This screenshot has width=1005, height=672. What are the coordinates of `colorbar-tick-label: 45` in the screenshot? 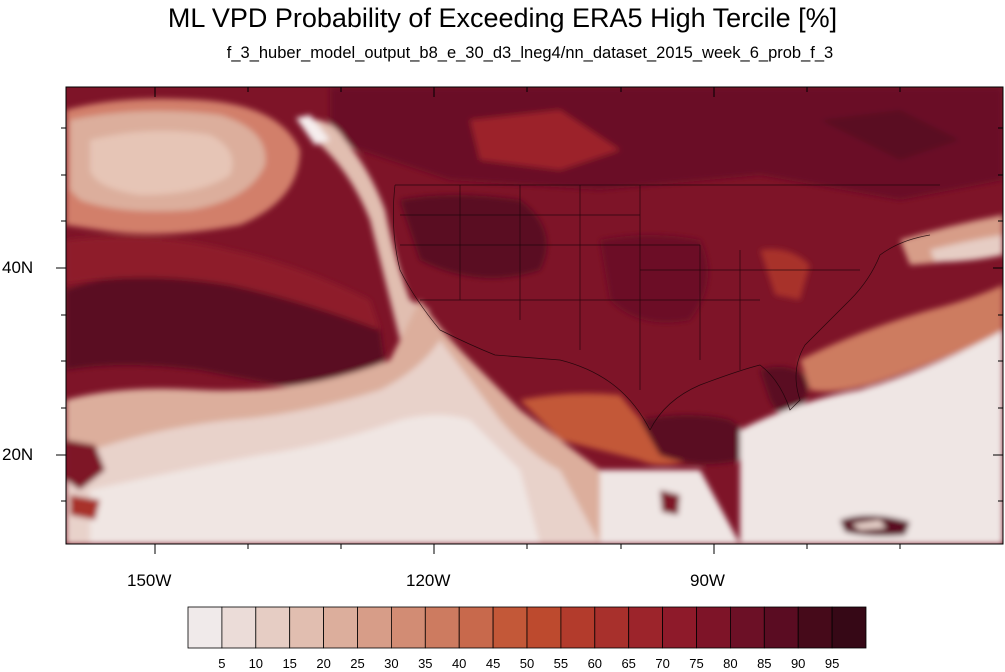 It's located at (493, 663).